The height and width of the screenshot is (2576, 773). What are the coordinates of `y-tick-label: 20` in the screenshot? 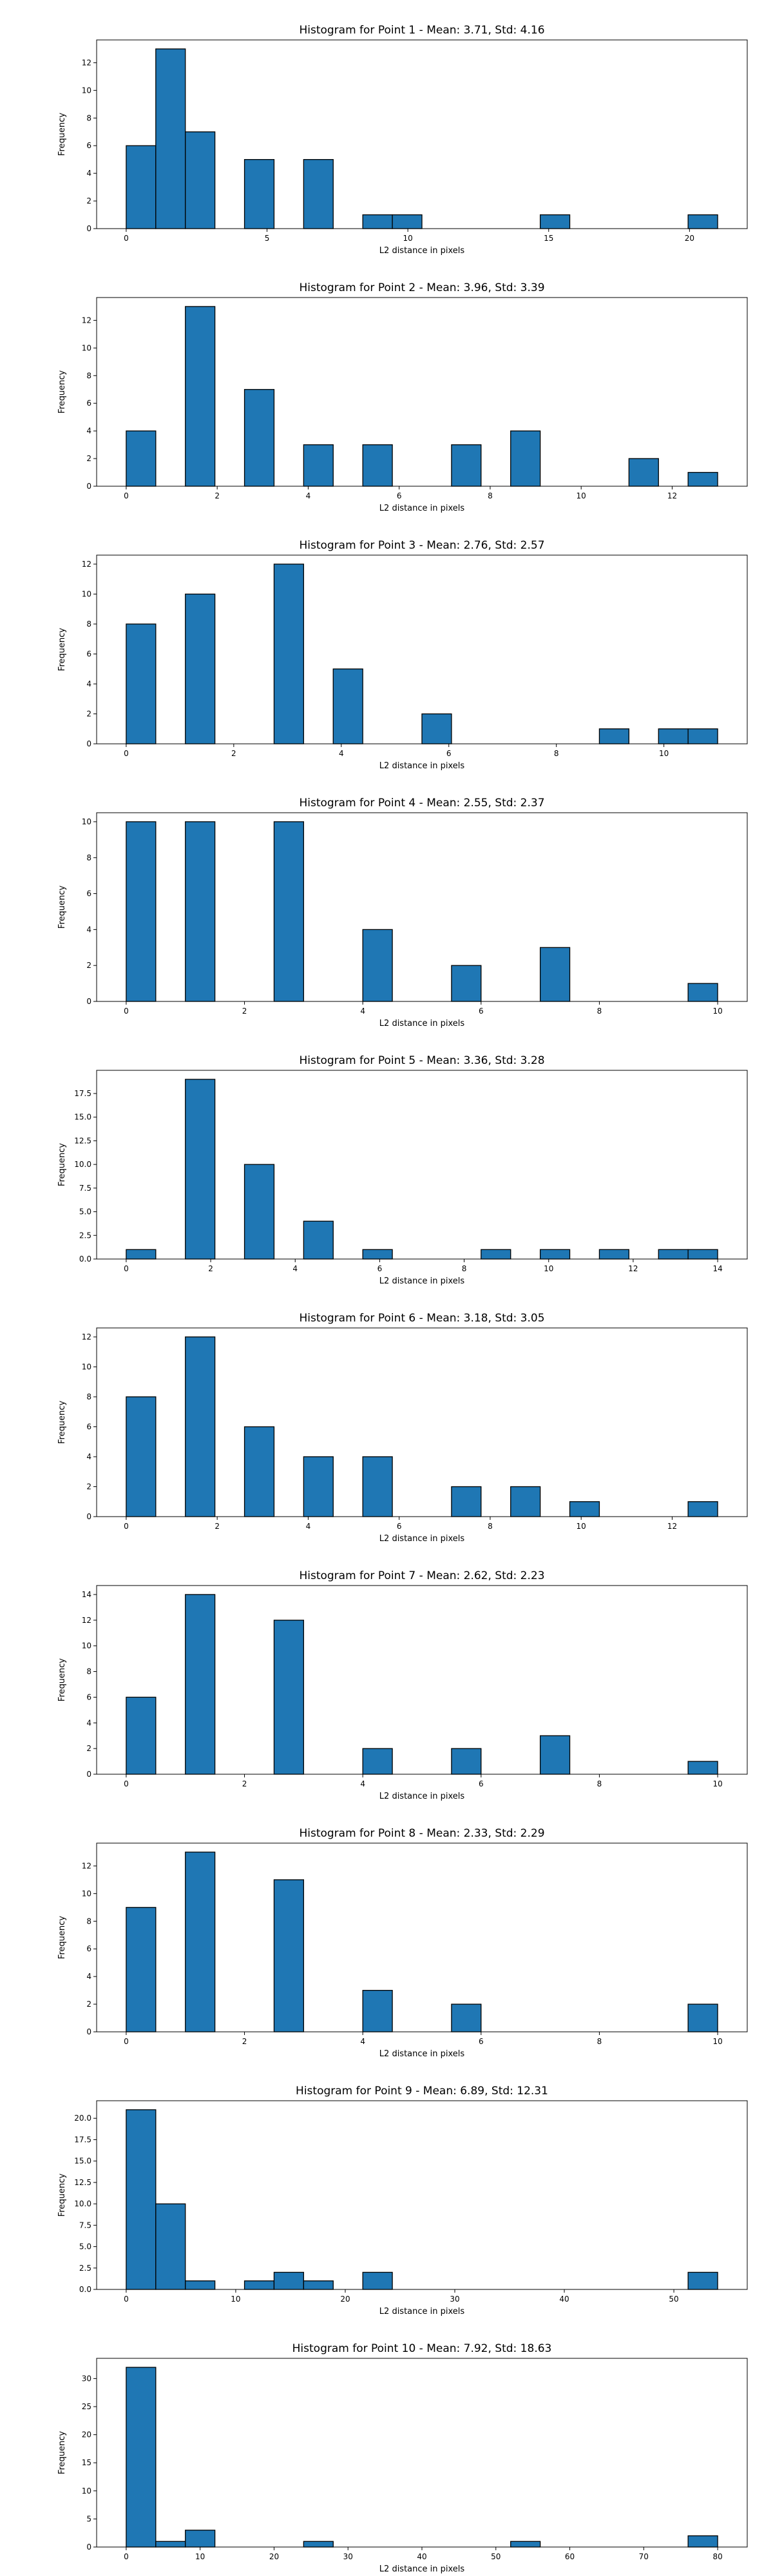 It's located at (86, 2434).